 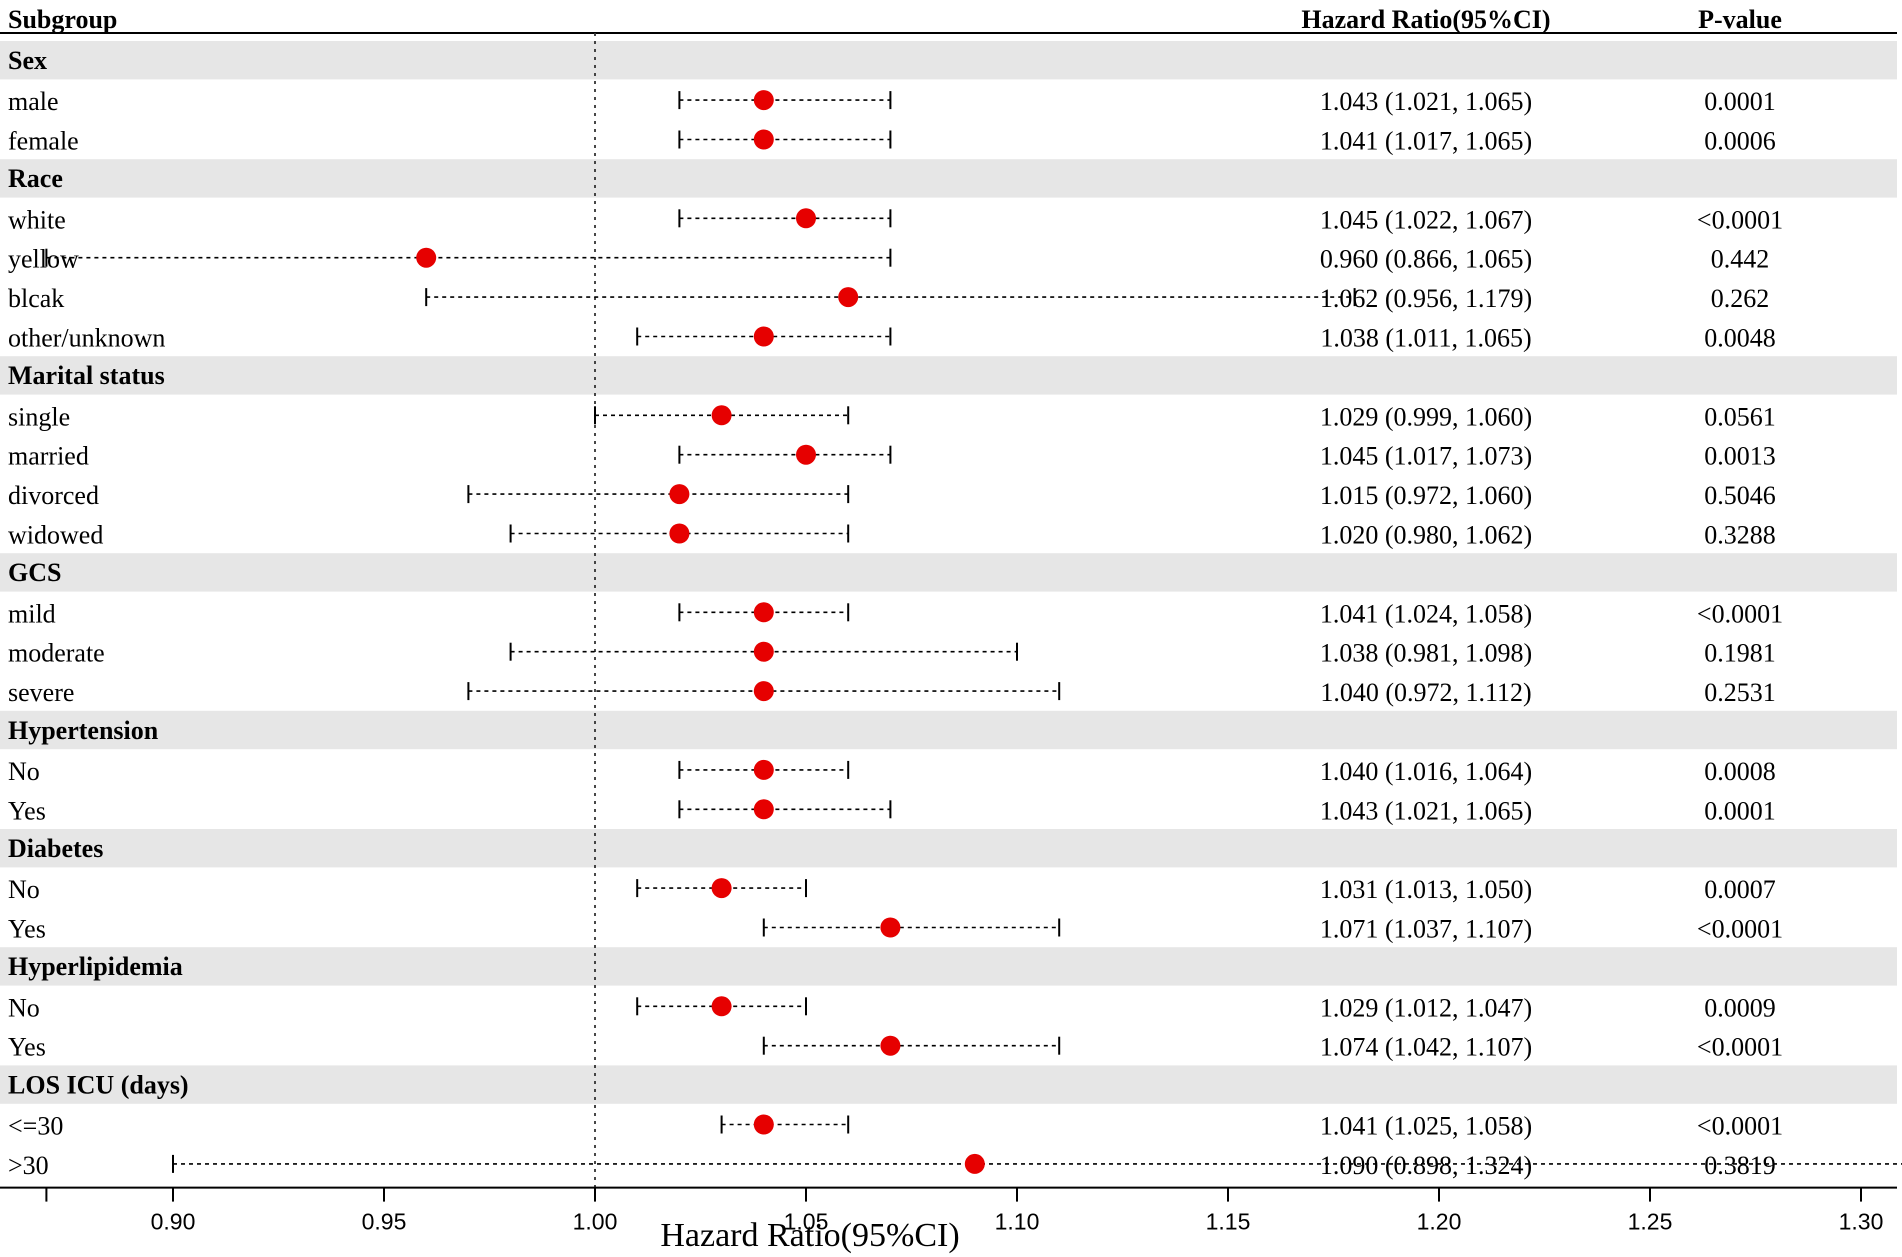 I want to click on p-value: 0.3819, so click(x=1740, y=1165).